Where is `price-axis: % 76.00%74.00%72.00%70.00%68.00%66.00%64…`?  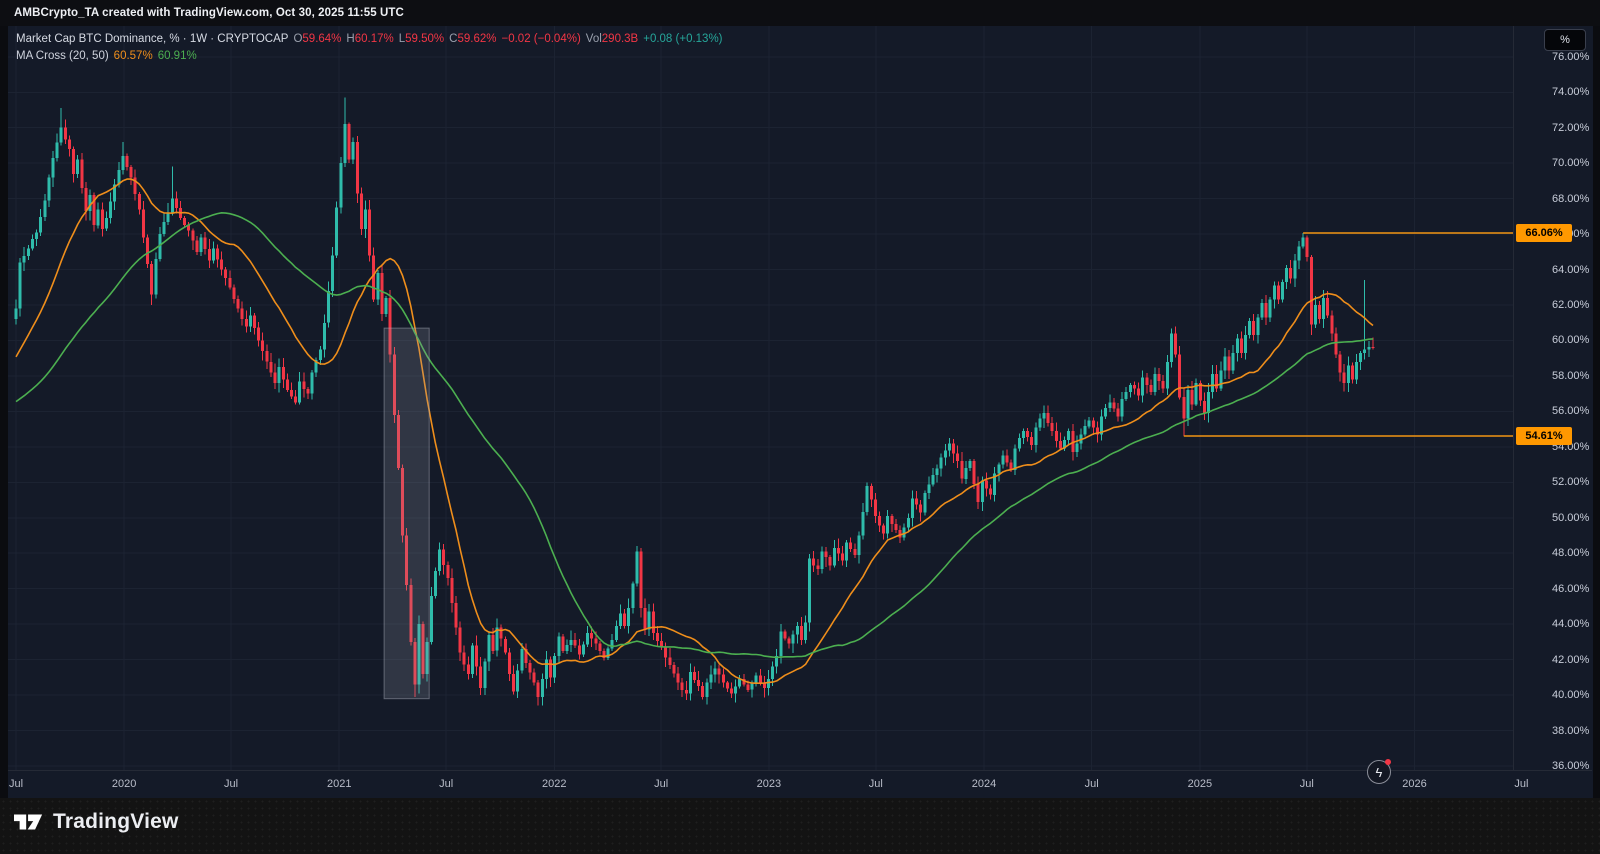 price-axis: % 76.00%74.00%72.00%70.00%68.00%66.00%64… is located at coordinates (1553, 412).